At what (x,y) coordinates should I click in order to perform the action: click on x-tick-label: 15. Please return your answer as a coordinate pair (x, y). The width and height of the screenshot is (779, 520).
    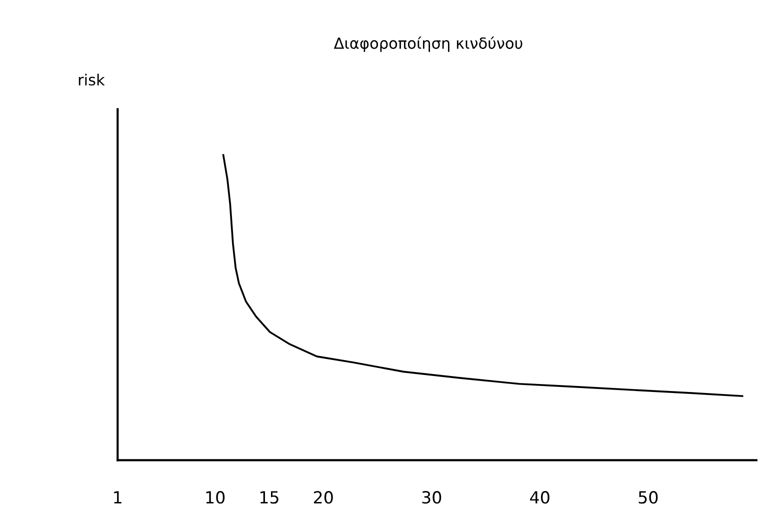
    Looking at the image, I should click on (269, 497).